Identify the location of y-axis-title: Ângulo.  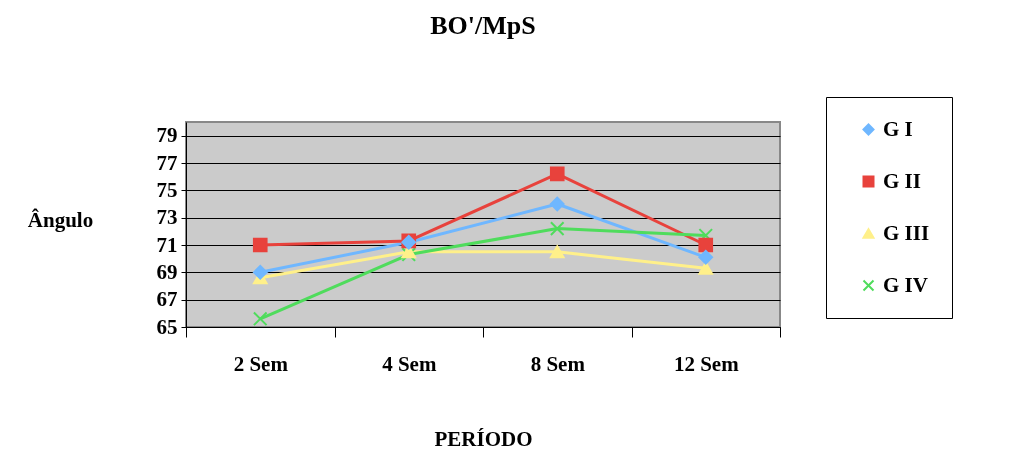
(60, 219).